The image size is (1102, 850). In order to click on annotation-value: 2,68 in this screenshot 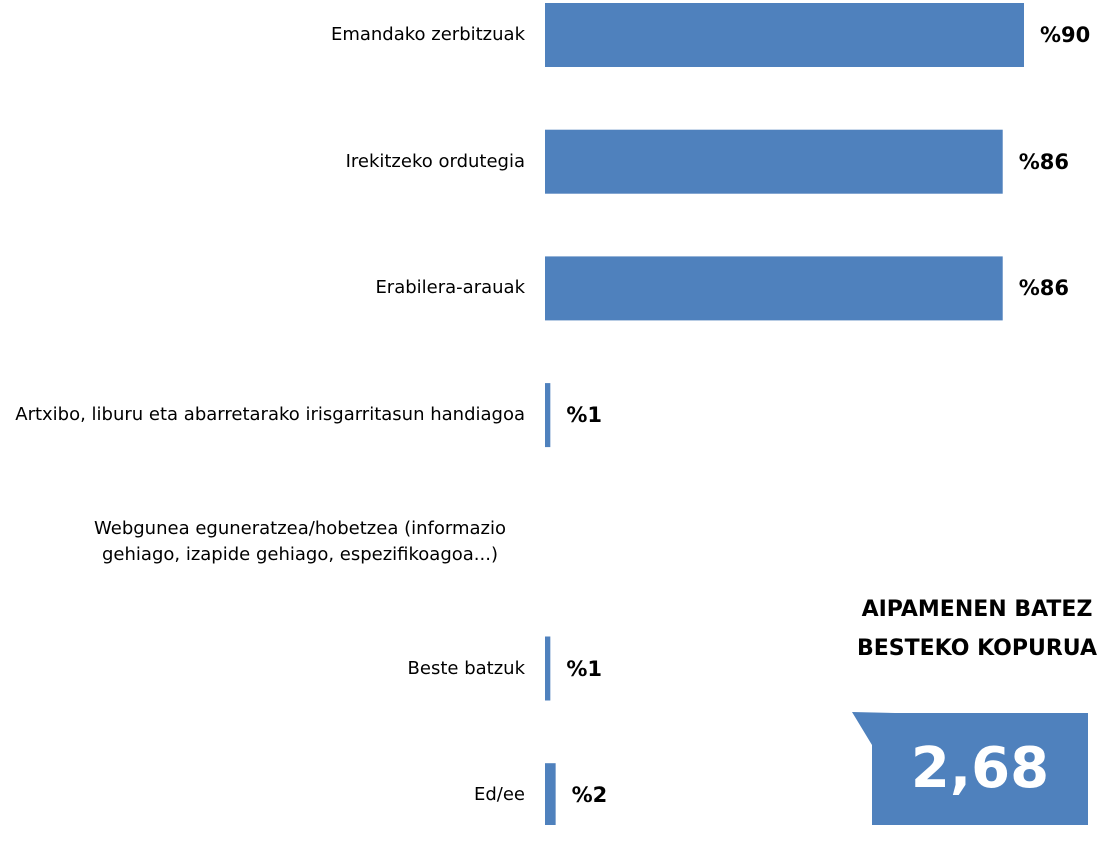, I will do `click(980, 768)`.